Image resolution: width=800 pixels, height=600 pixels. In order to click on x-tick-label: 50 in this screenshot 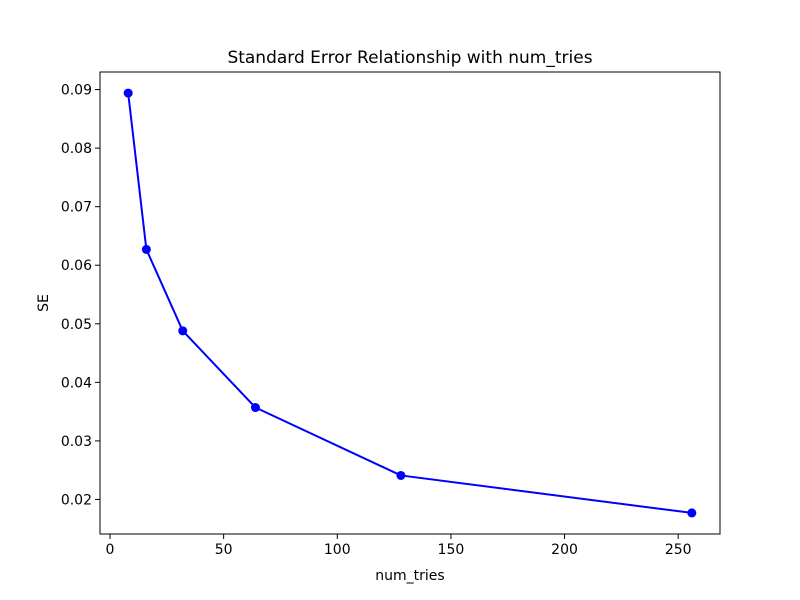, I will do `click(224, 550)`.